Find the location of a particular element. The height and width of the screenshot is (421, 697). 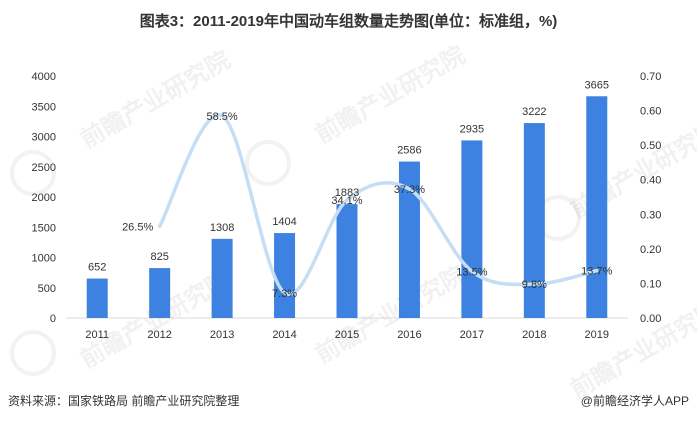

line-value-label: 7.3% is located at coordinates (284, 294).